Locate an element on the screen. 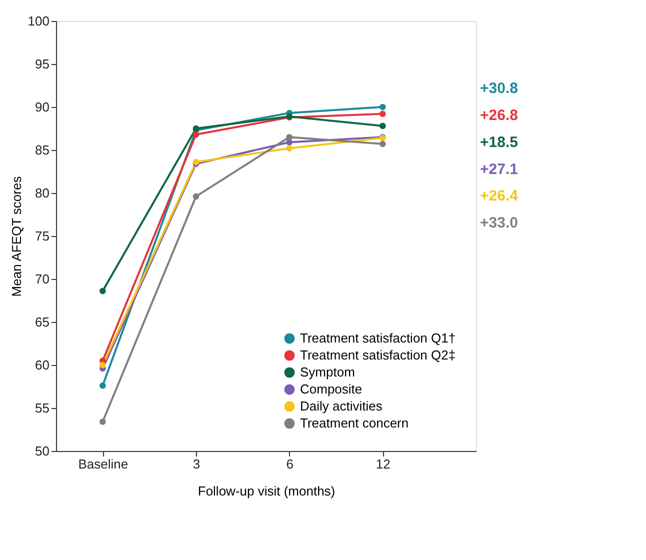 The image size is (646, 560). legend-label: Treatment concern is located at coordinates (354, 423).